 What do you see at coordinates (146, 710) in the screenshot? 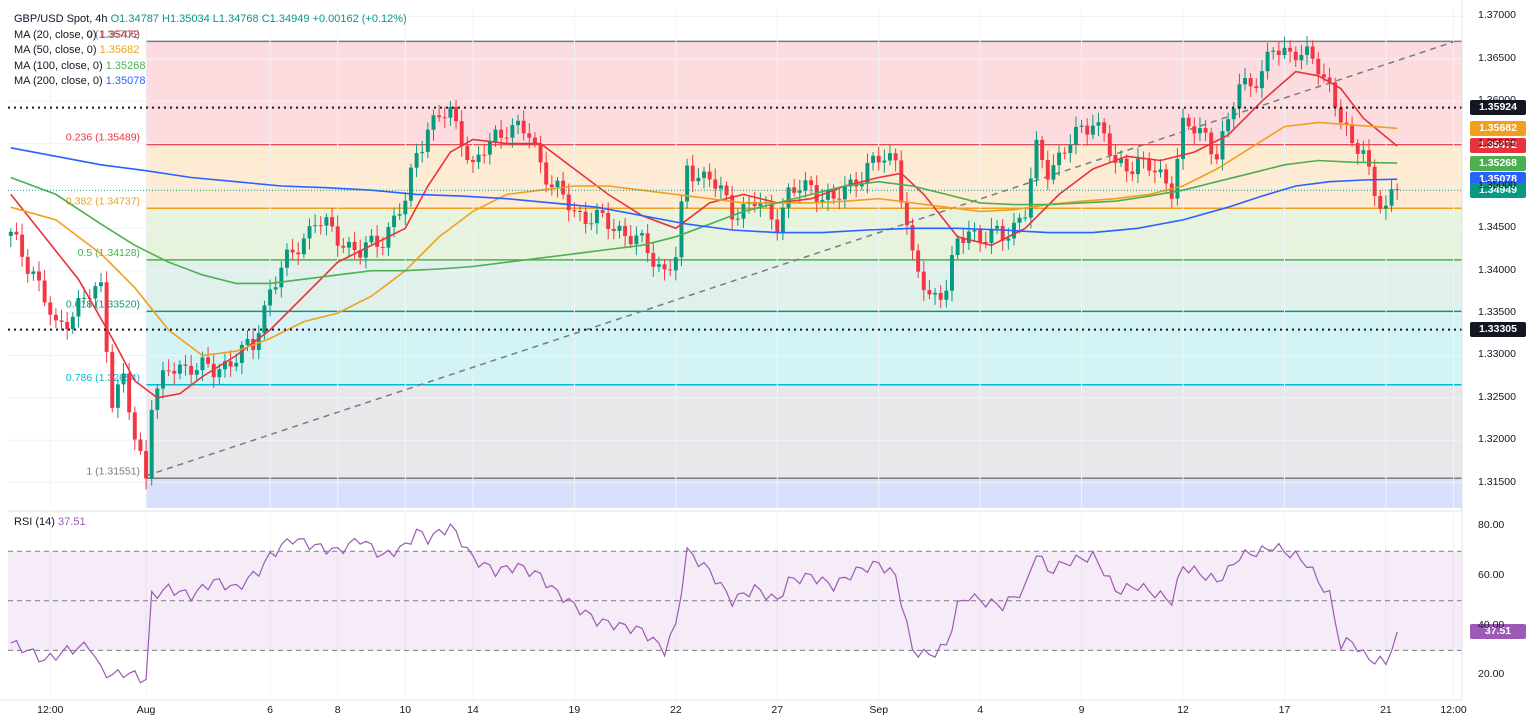
I see `time-tick-label: Aug` at bounding box center [146, 710].